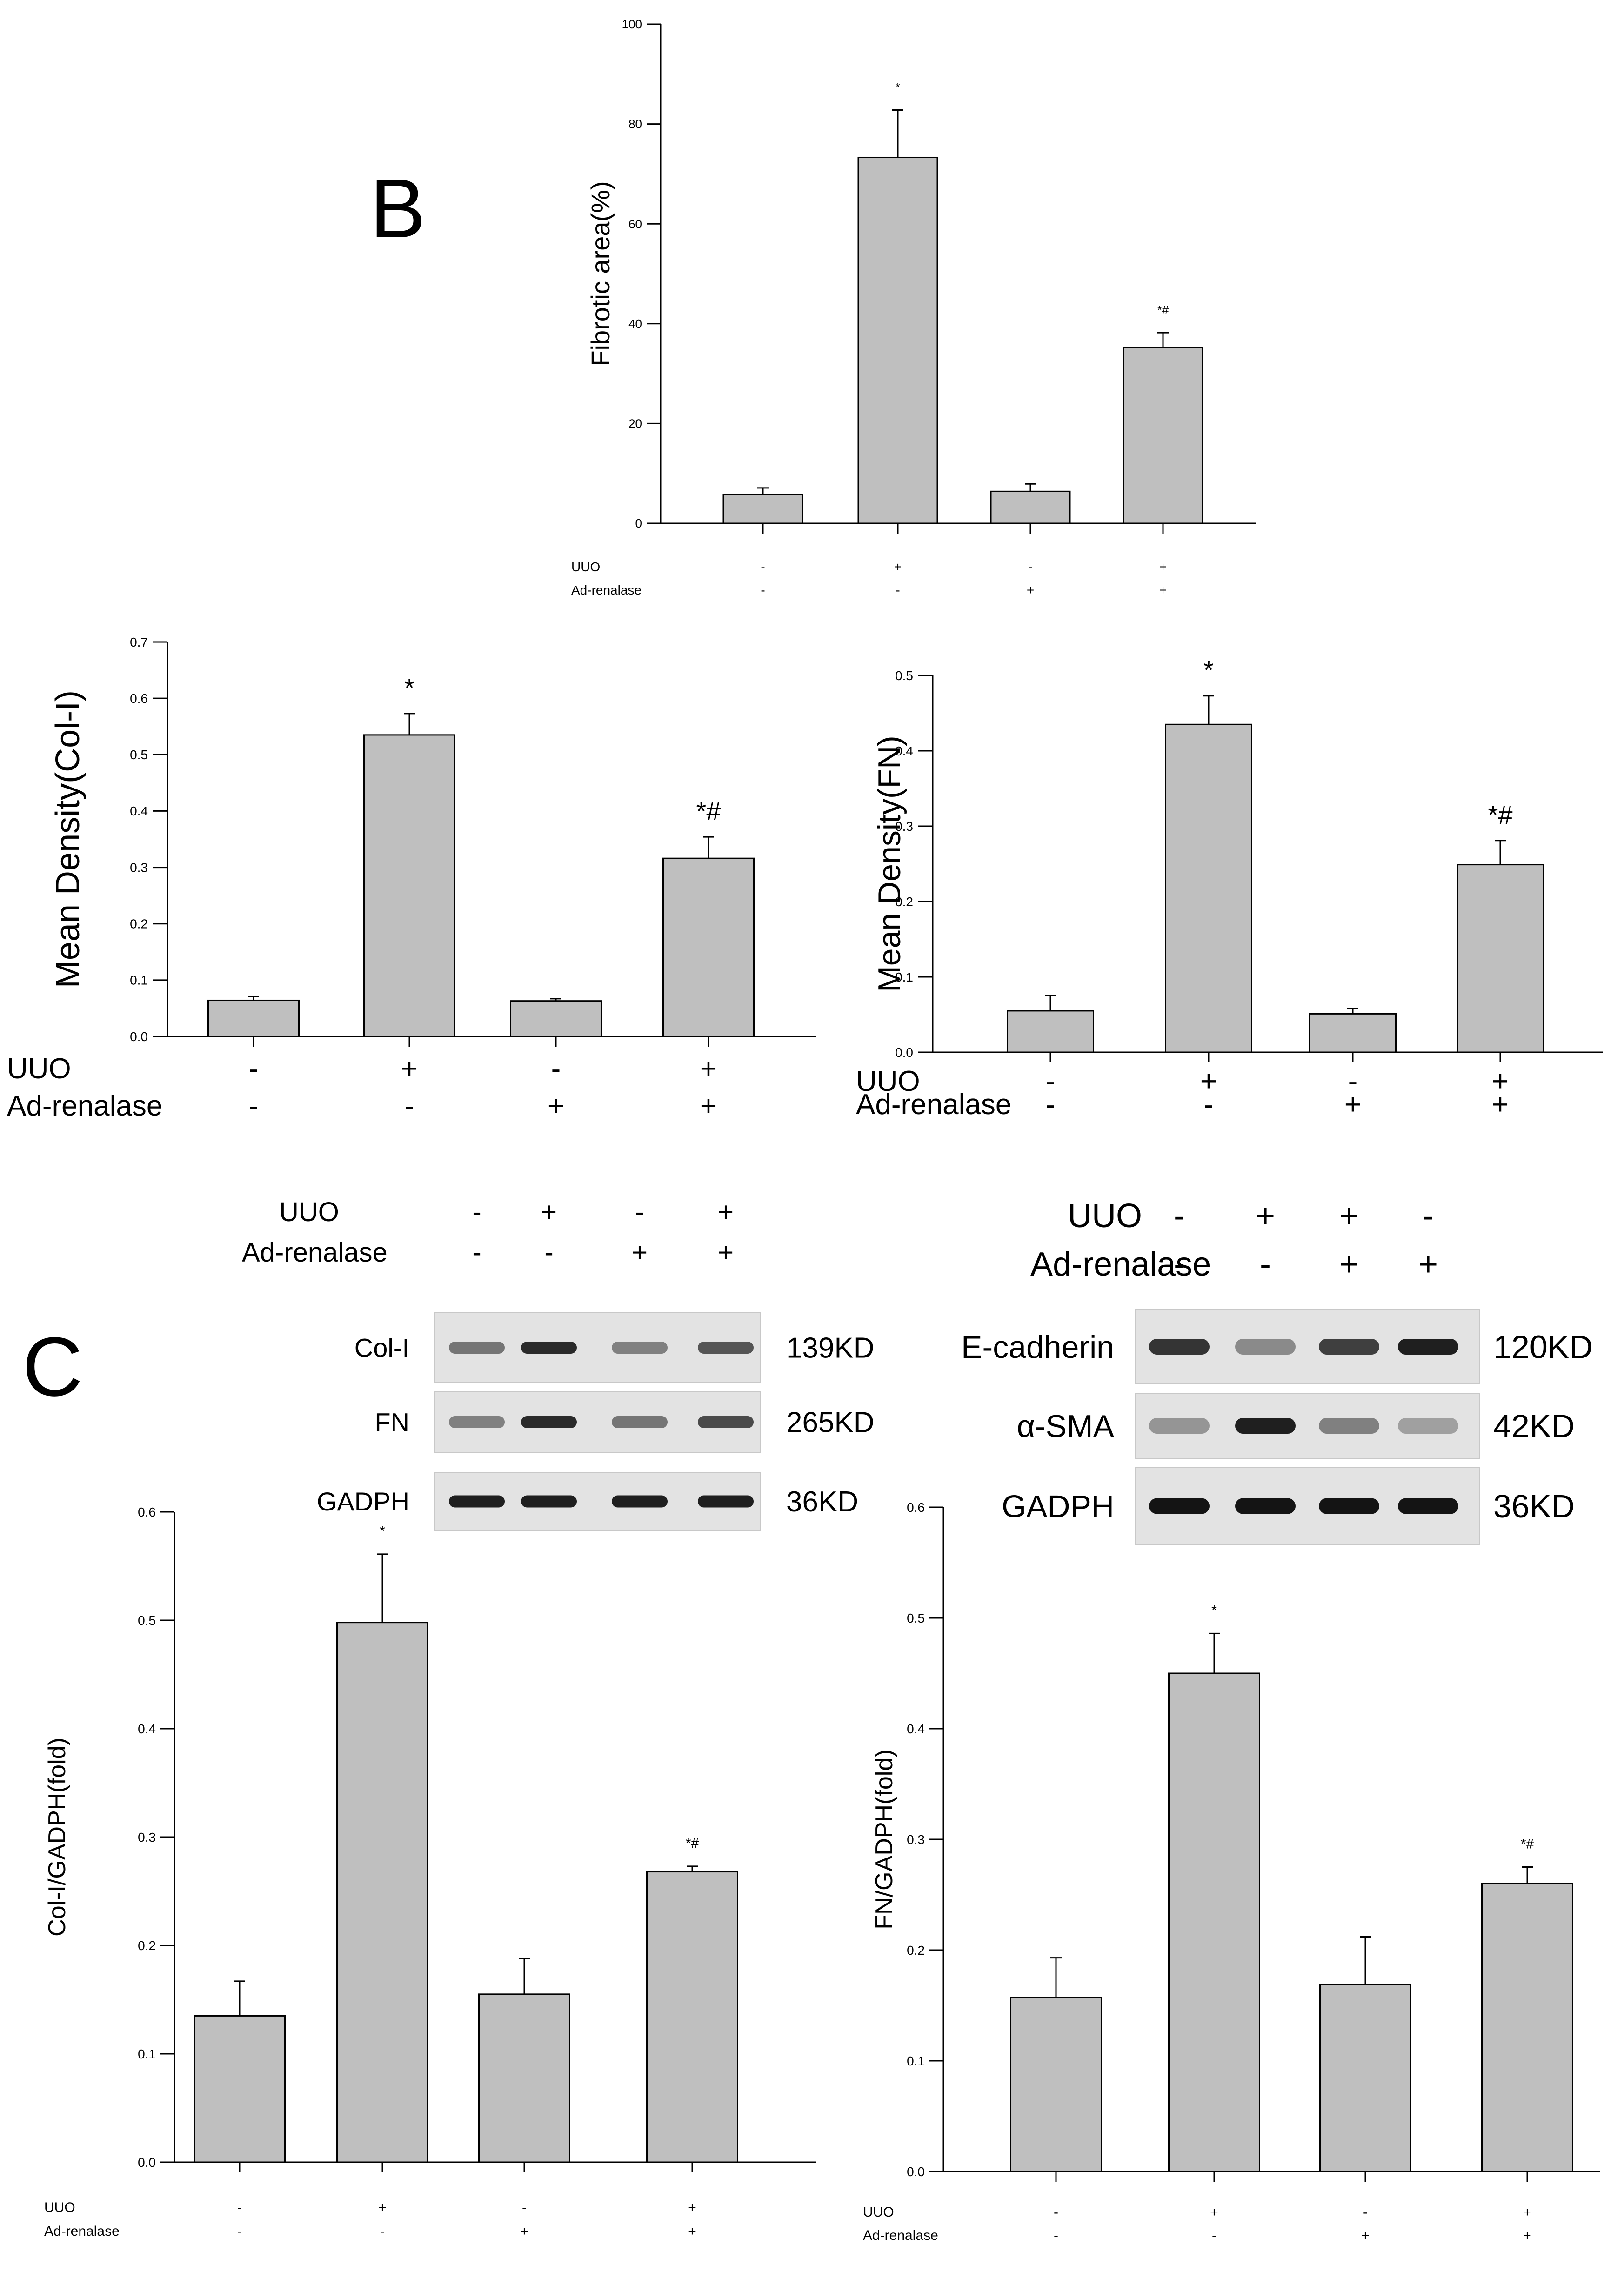 The image size is (1624, 2272). What do you see at coordinates (904, 826) in the screenshot?
I see `y-tick-label: 0.3` at bounding box center [904, 826].